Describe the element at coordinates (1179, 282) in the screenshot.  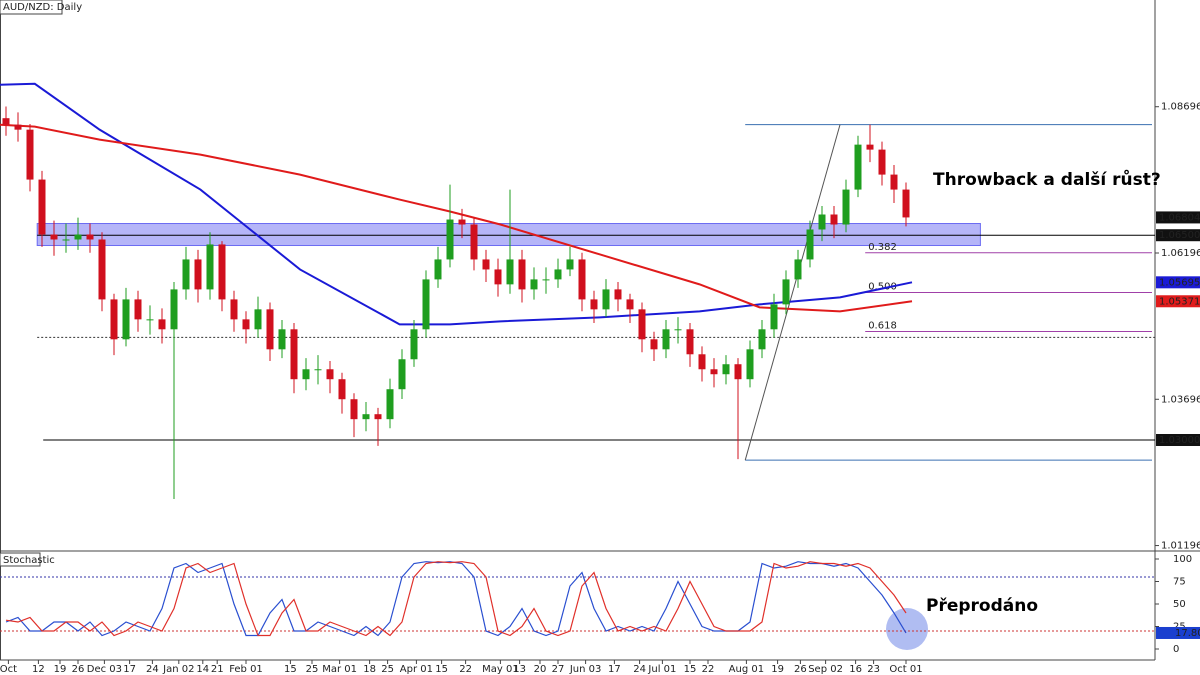
I see `price-label: 1.05695` at that location.